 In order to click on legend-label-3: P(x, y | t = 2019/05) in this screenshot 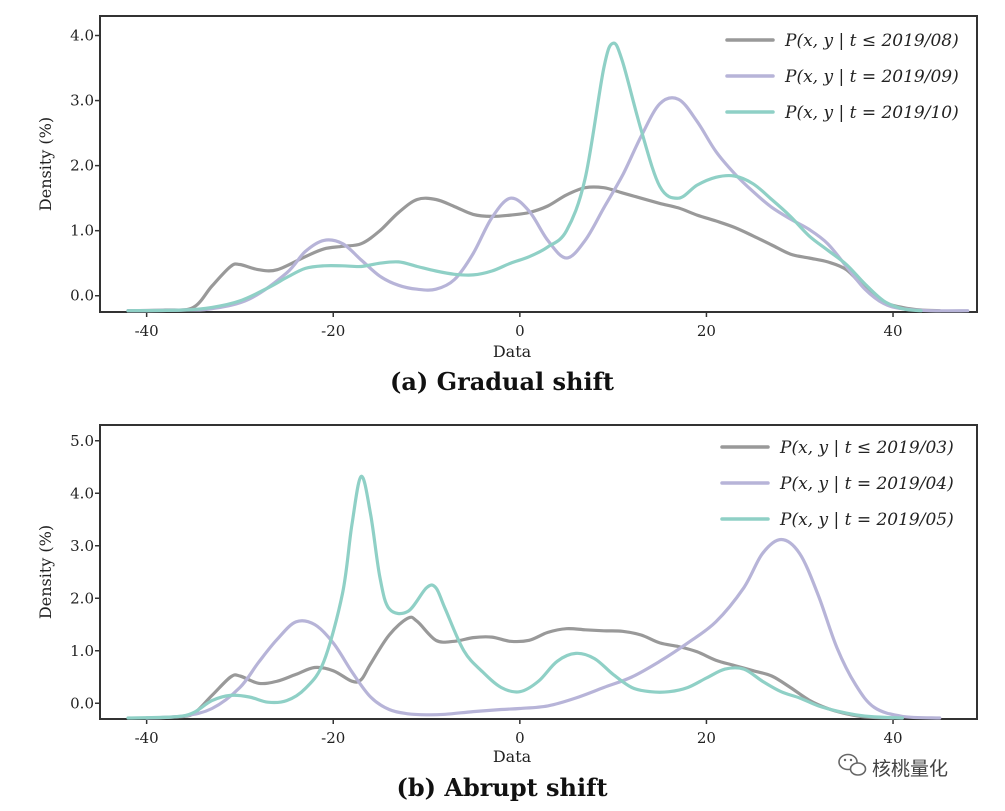, I will do `click(866, 520)`.